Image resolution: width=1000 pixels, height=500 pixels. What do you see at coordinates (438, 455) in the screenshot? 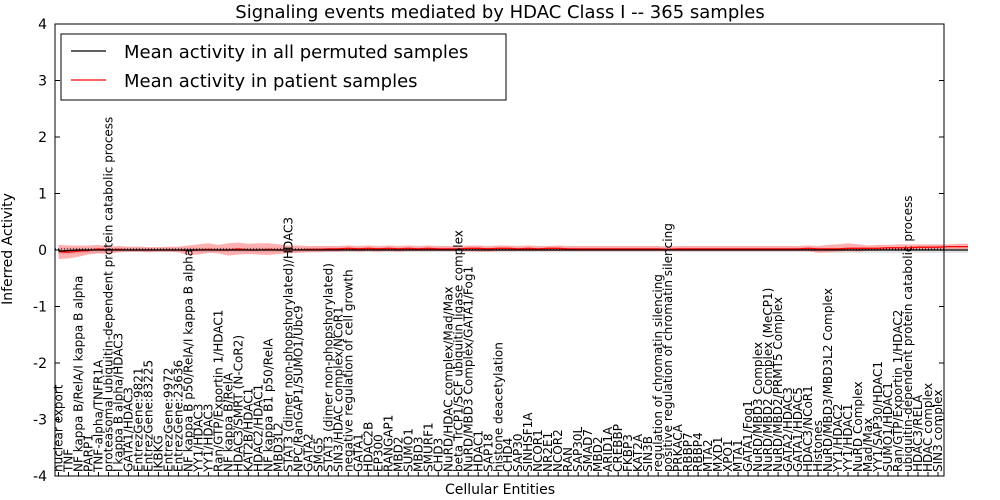
I see `x-tick-label: CHD3` at bounding box center [438, 455].